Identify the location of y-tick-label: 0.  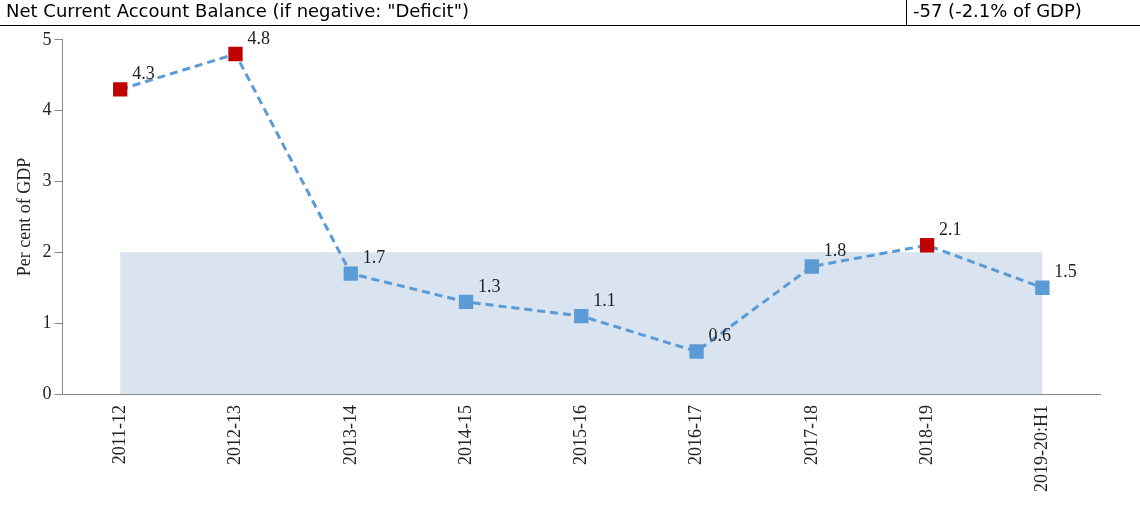
(47, 392).